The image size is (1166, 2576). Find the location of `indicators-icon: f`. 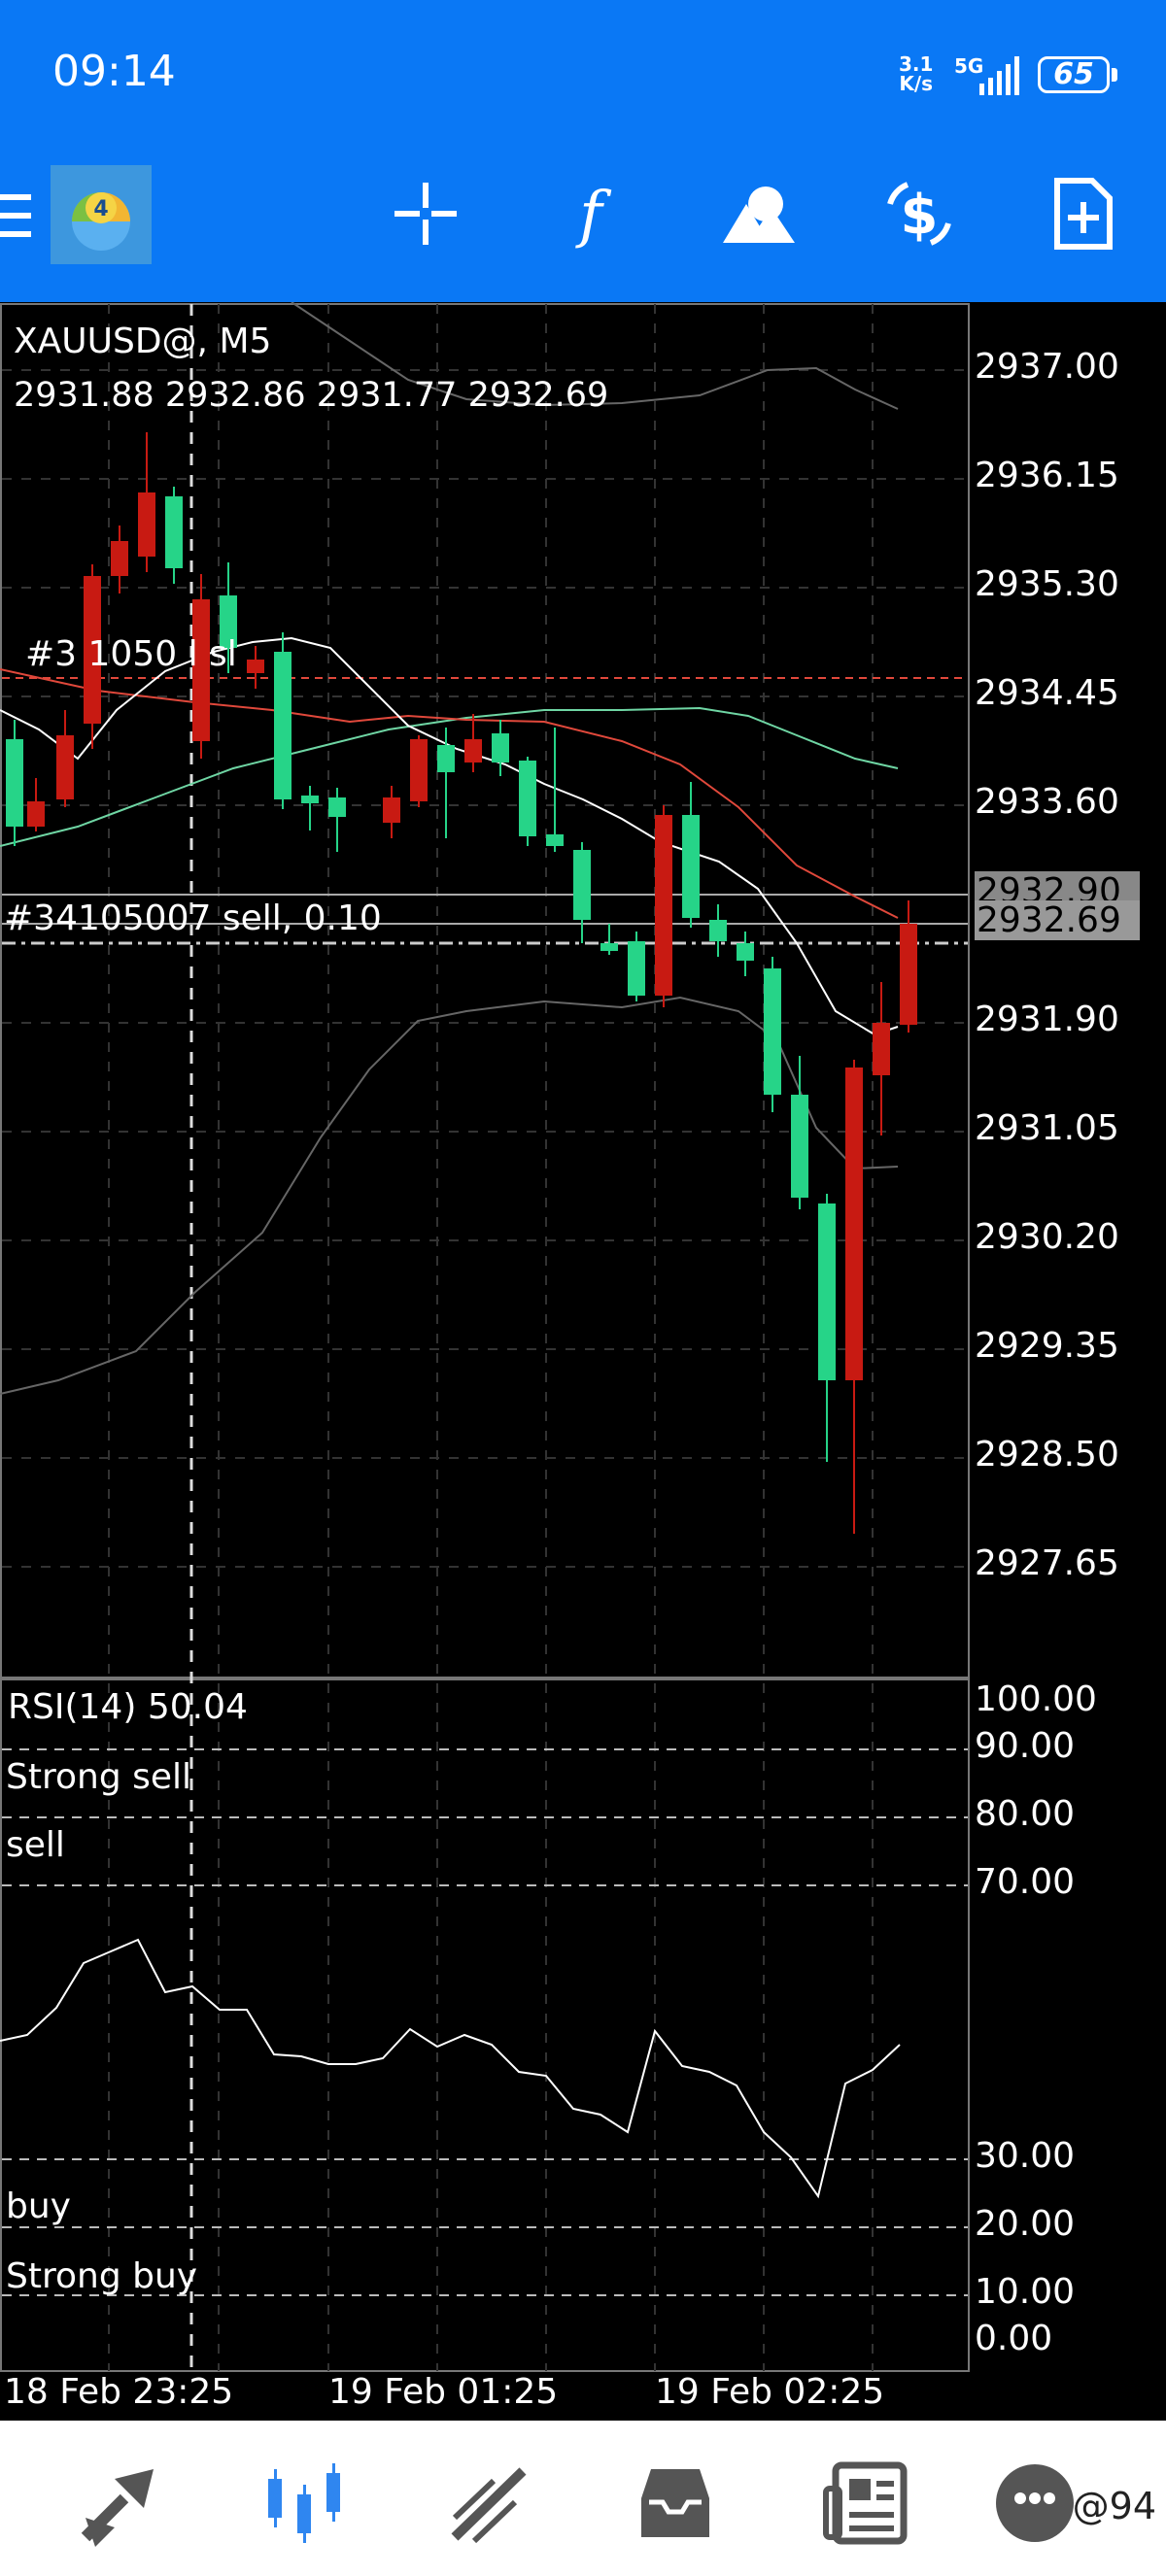

indicators-icon: f is located at coordinates (591, 214).